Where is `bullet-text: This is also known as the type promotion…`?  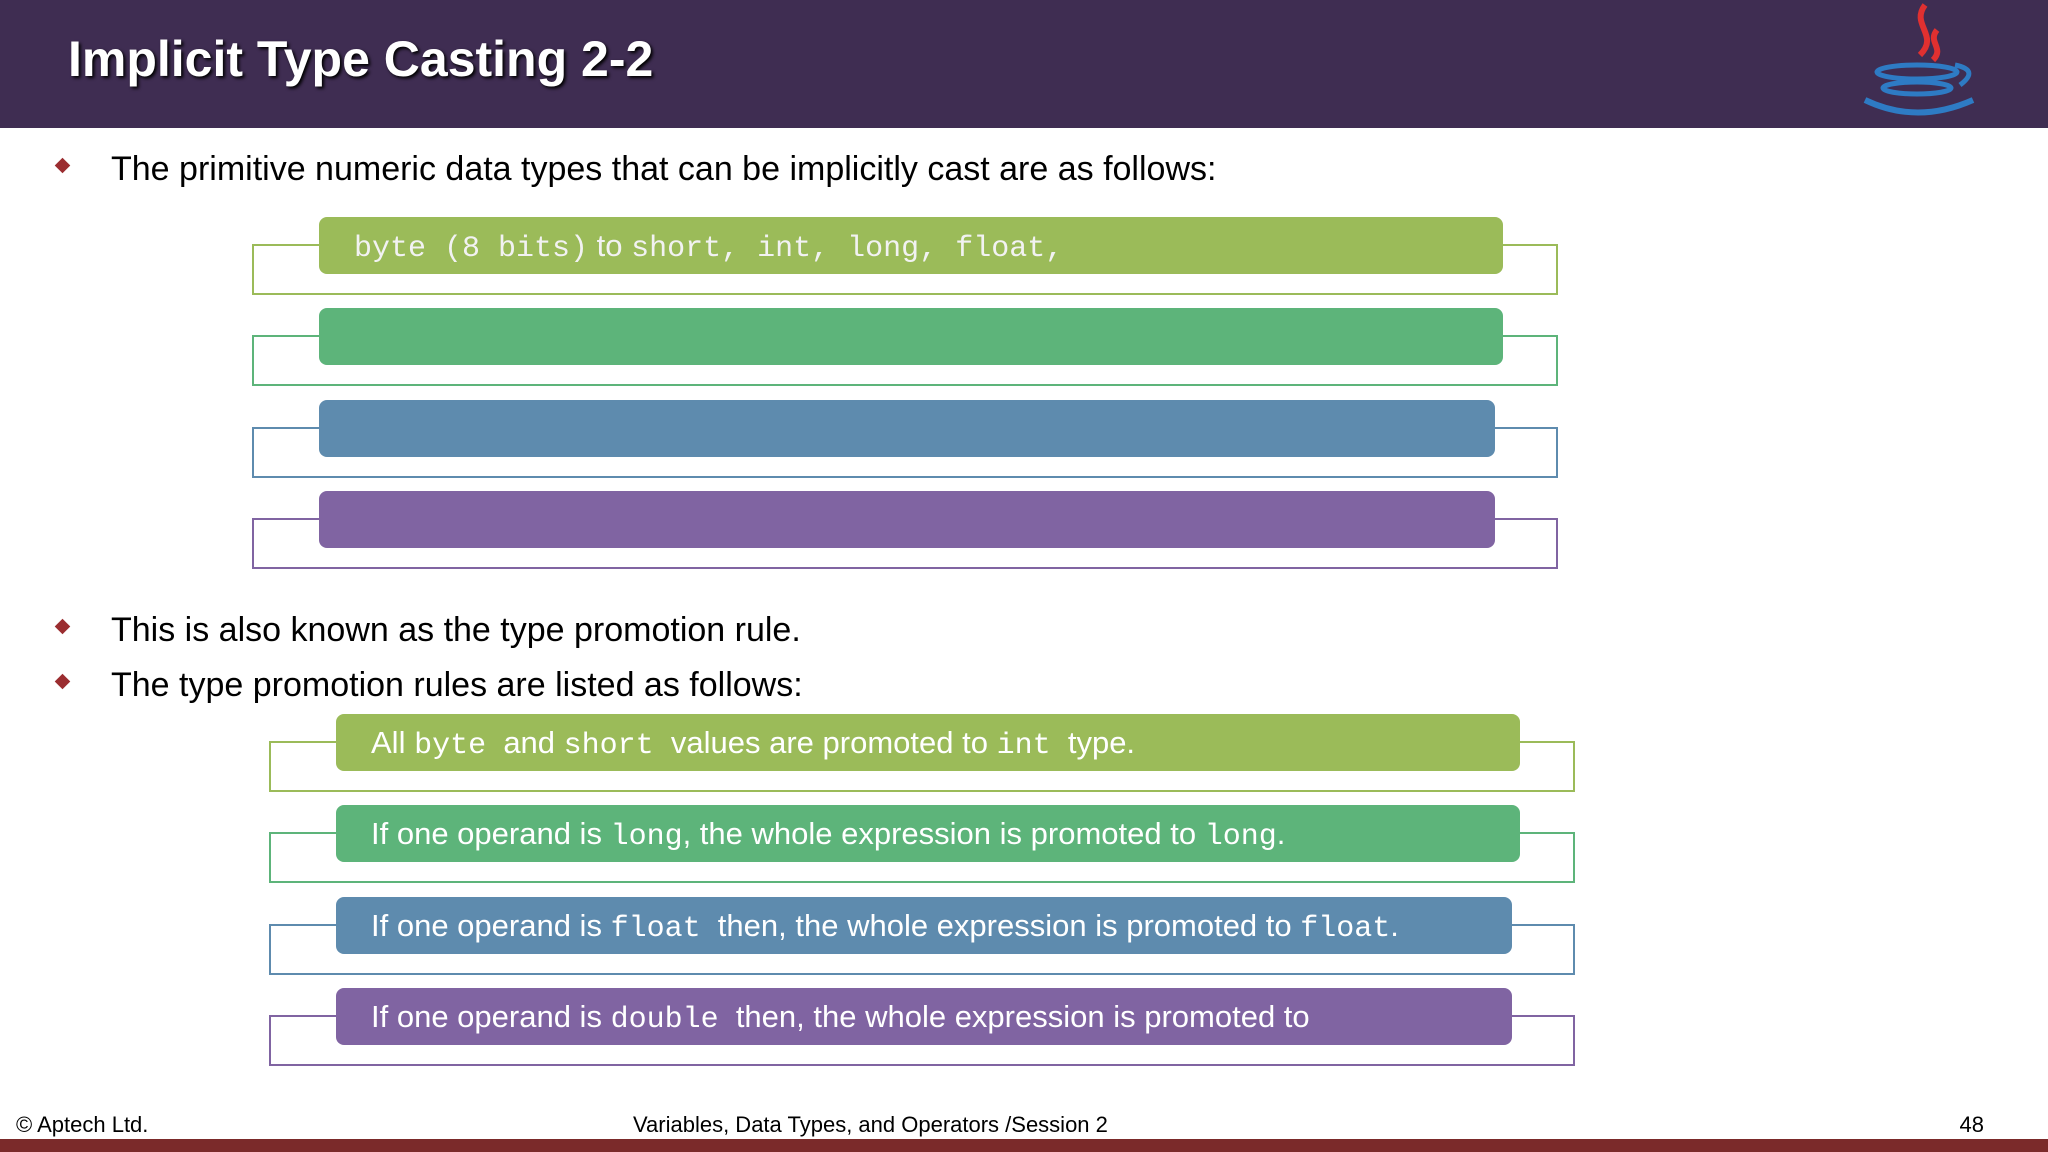
bullet-text: This is also known as the type promotion… is located at coordinates (456, 630).